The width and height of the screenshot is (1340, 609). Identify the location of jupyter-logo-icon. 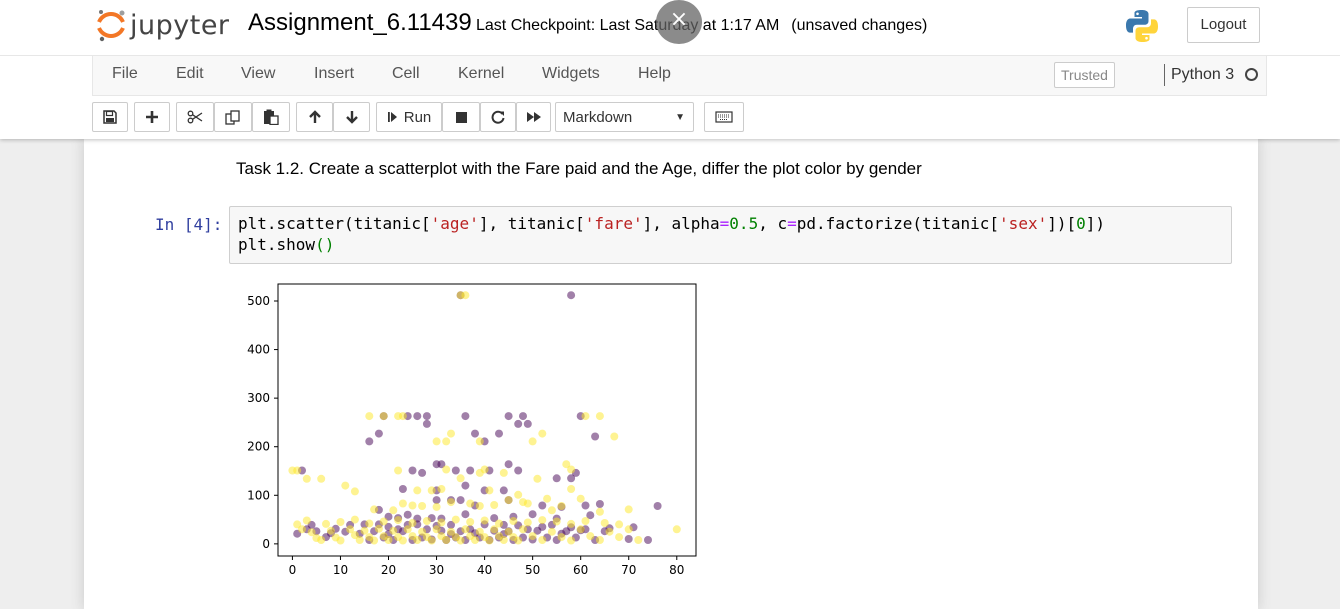
(111, 26).